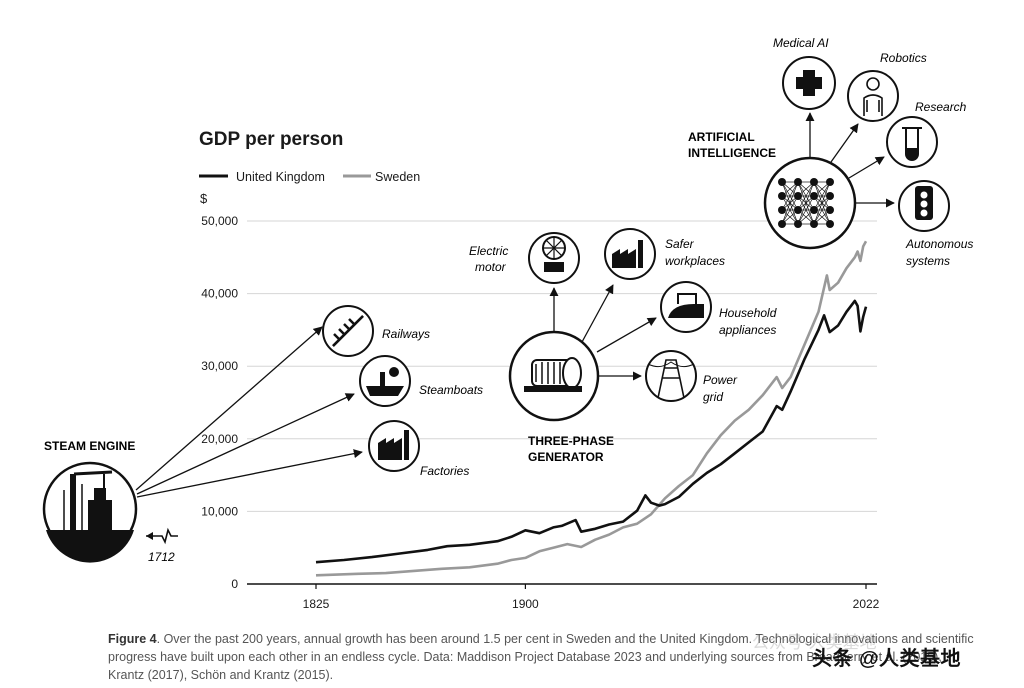 Image resolution: width=1024 pixels, height=688 pixels. I want to click on electric-motor-label-2: motor, so click(491, 267).